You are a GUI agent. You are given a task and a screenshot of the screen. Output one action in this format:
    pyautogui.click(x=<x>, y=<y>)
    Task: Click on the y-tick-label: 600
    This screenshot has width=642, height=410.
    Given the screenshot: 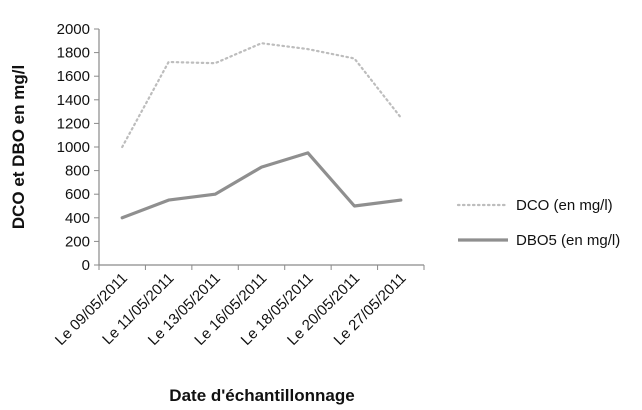 What is the action you would take?
    pyautogui.click(x=77, y=194)
    